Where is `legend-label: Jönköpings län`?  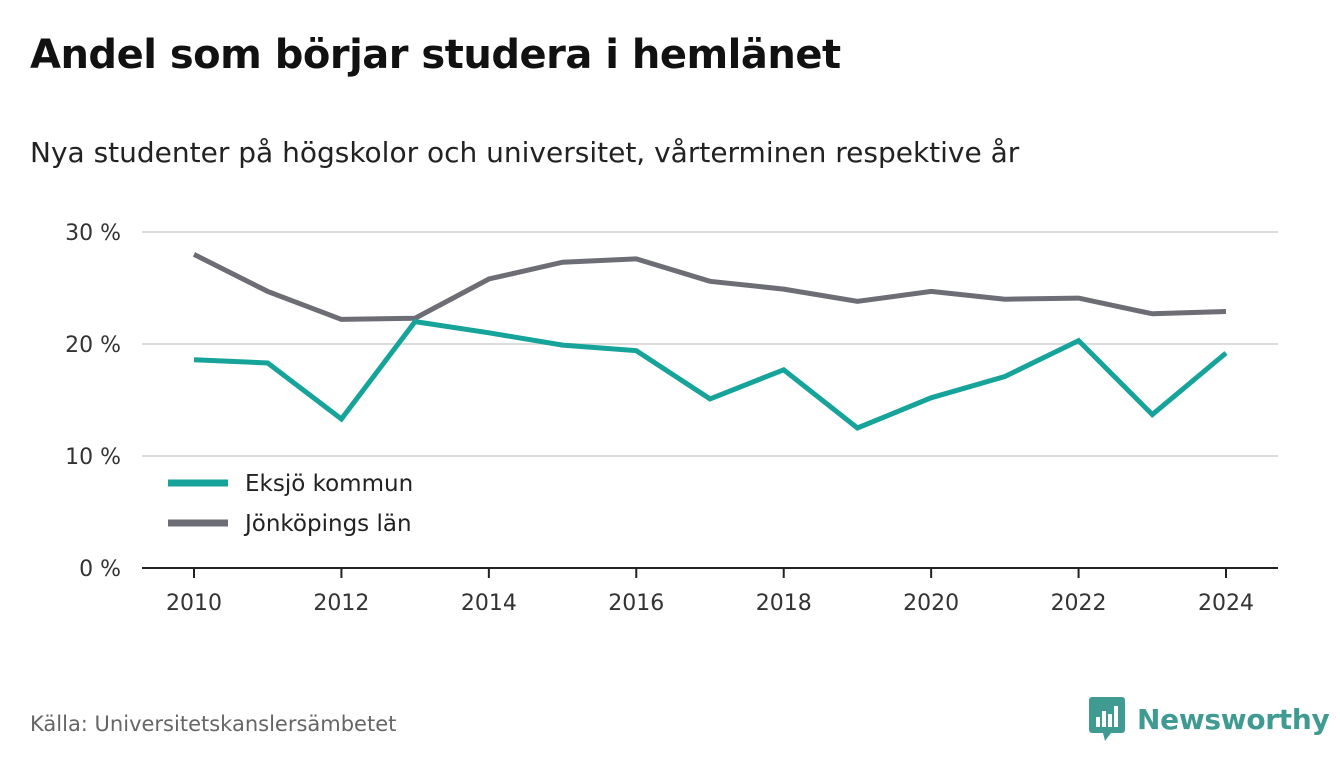 legend-label: Jönköpings län is located at coordinates (327, 524).